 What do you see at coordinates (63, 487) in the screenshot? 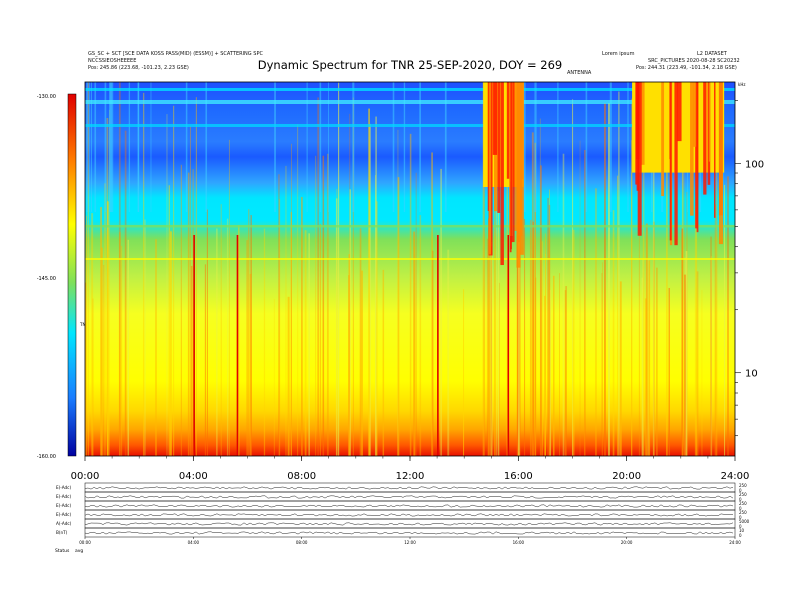
I see `panel-label: E(-Adc)` at bounding box center [63, 487].